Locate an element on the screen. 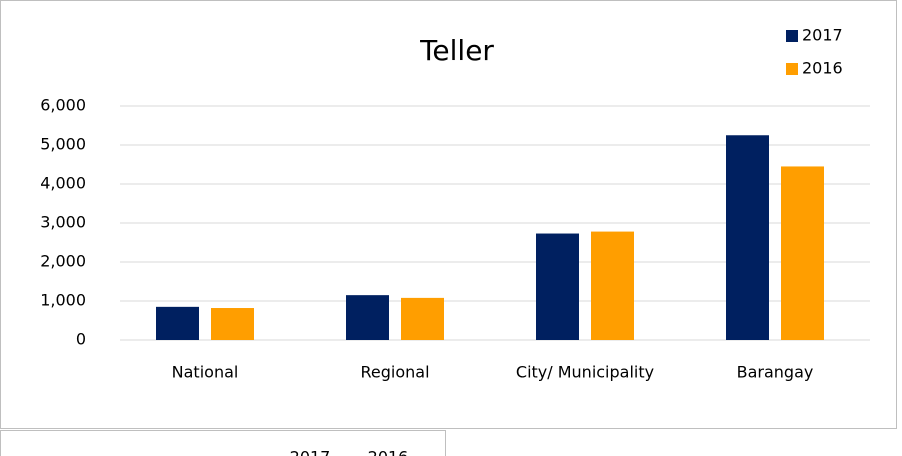  legend-label: 2016 is located at coordinates (822, 68).